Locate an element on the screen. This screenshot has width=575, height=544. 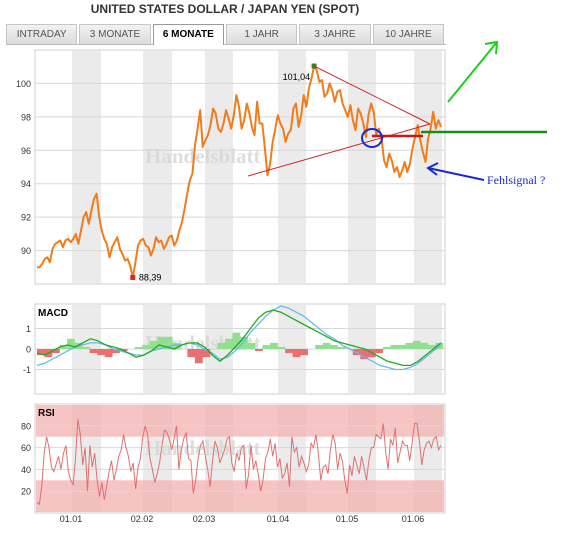
rsi-oversold-zone is located at coordinates (240, 496).